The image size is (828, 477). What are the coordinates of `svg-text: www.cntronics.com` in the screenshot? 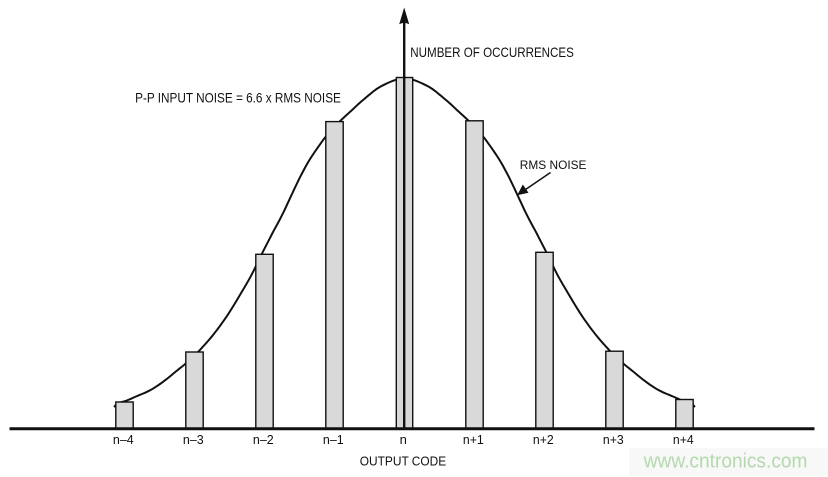 It's located at (725, 462).